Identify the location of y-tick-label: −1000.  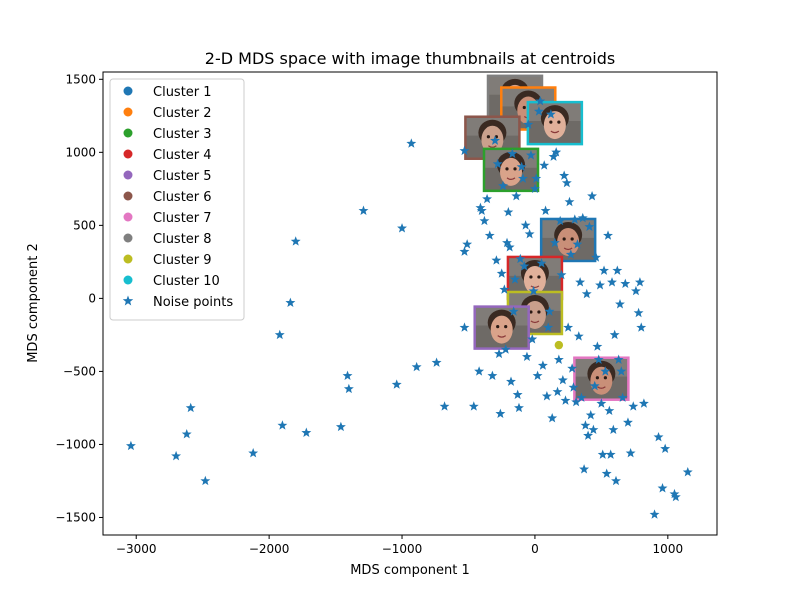
(75, 444).